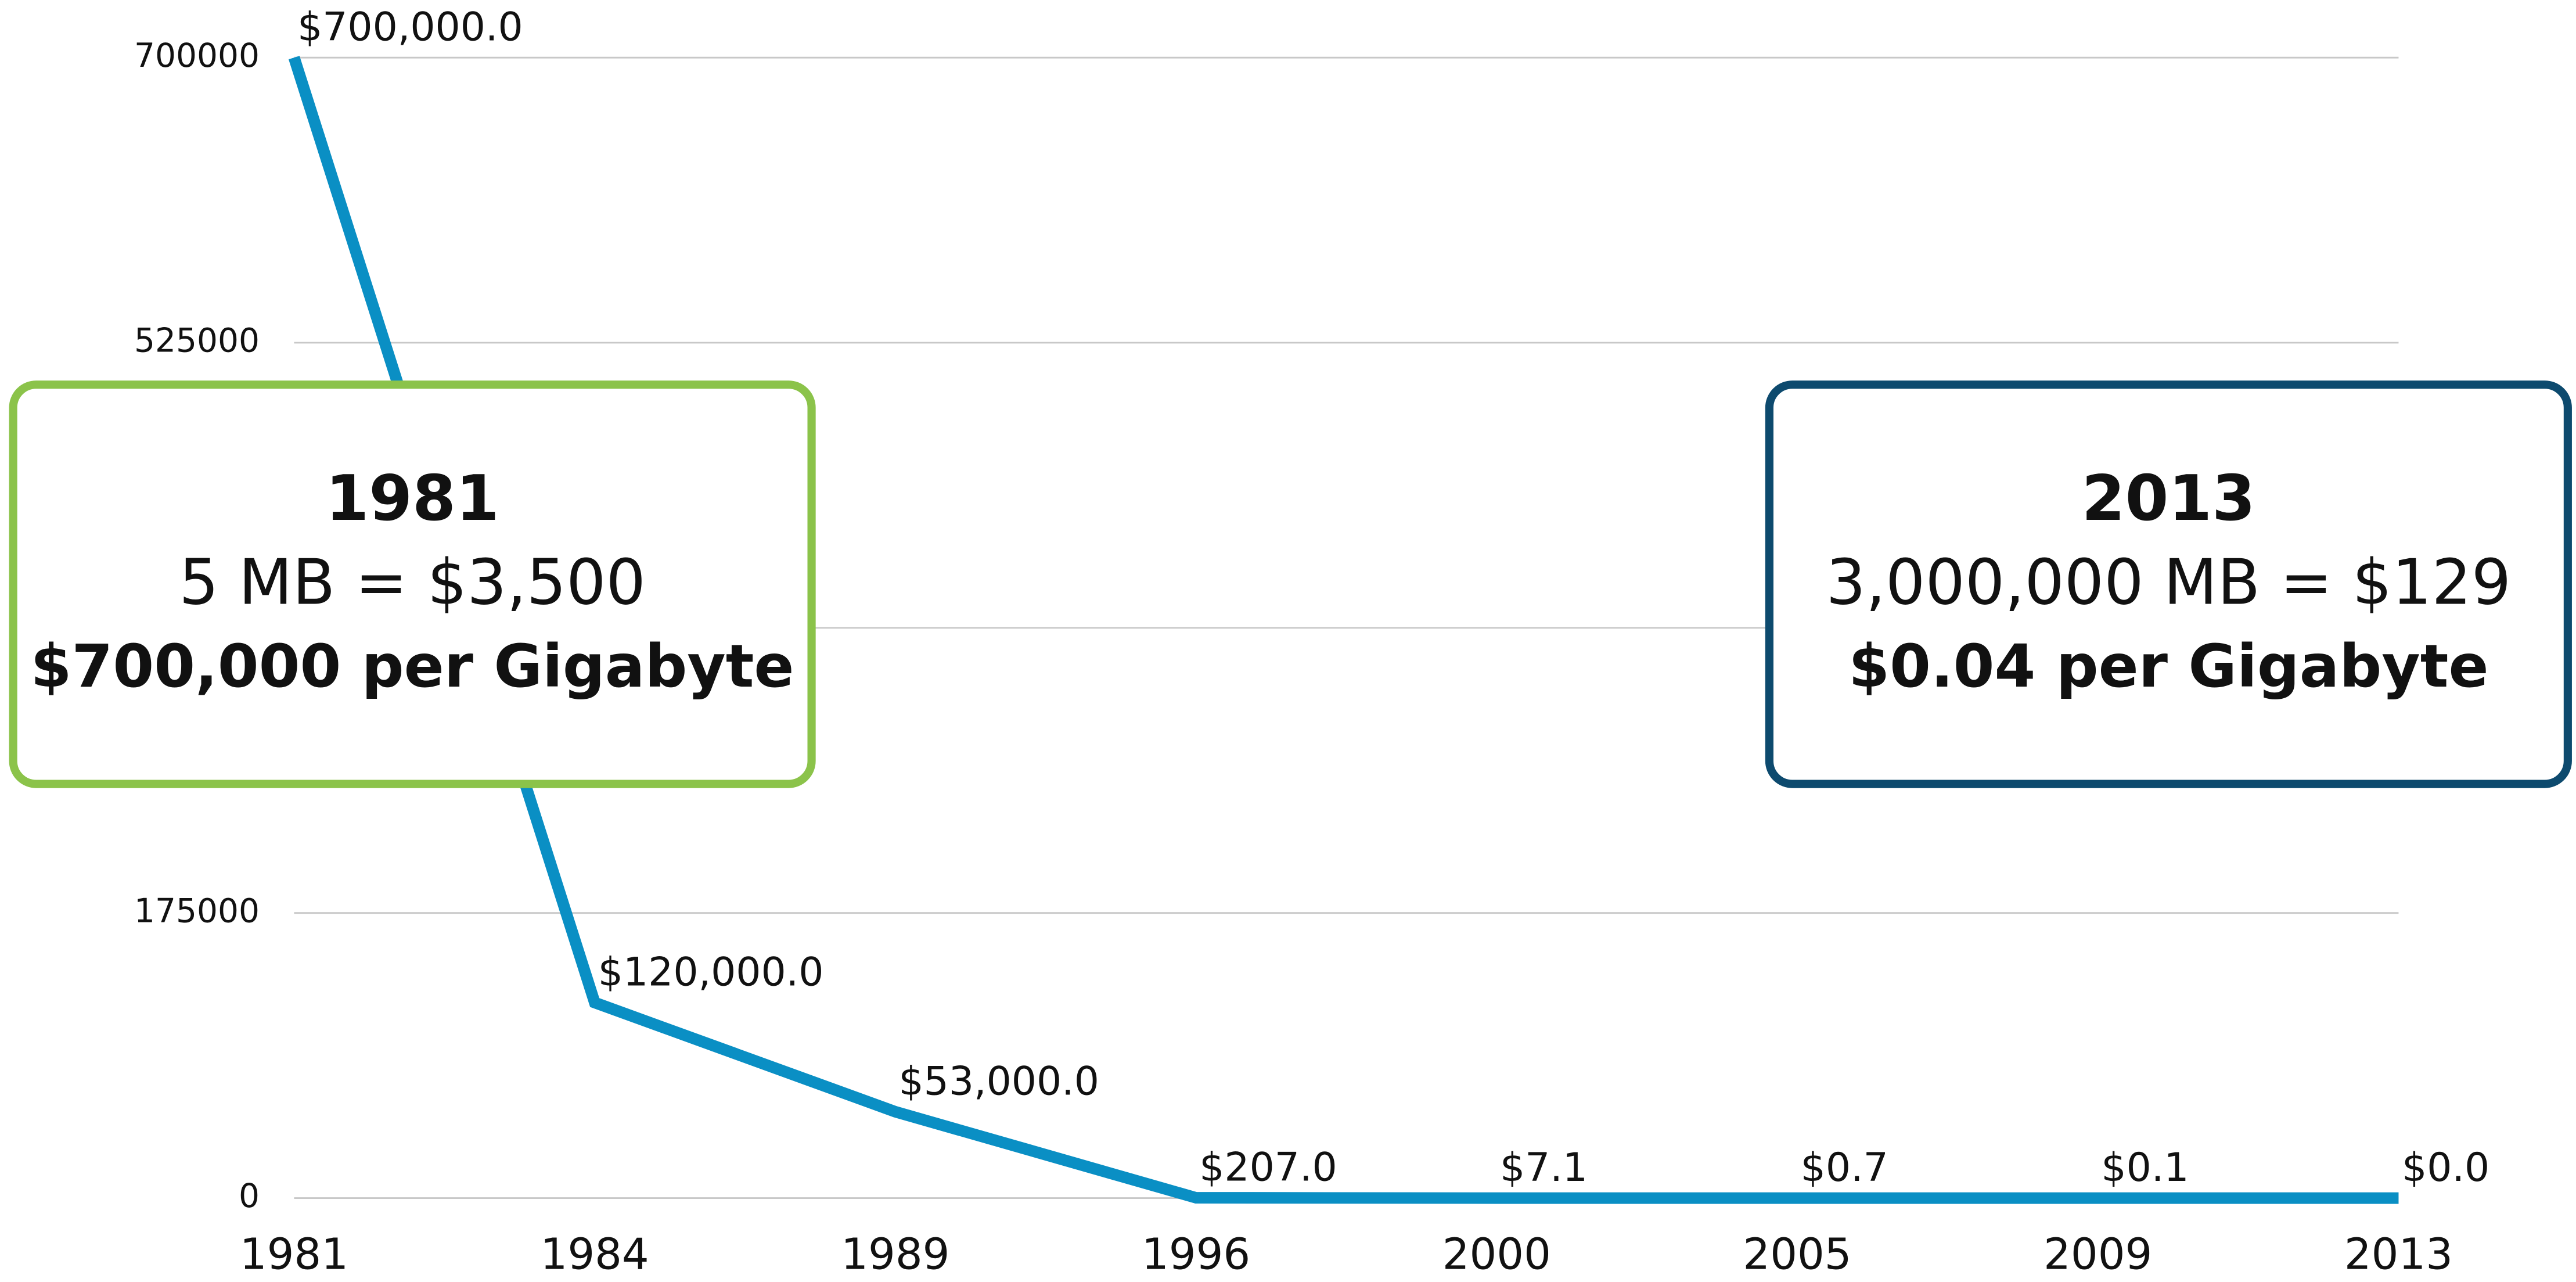  I want to click on value-label: $0.7, so click(1844, 1168).